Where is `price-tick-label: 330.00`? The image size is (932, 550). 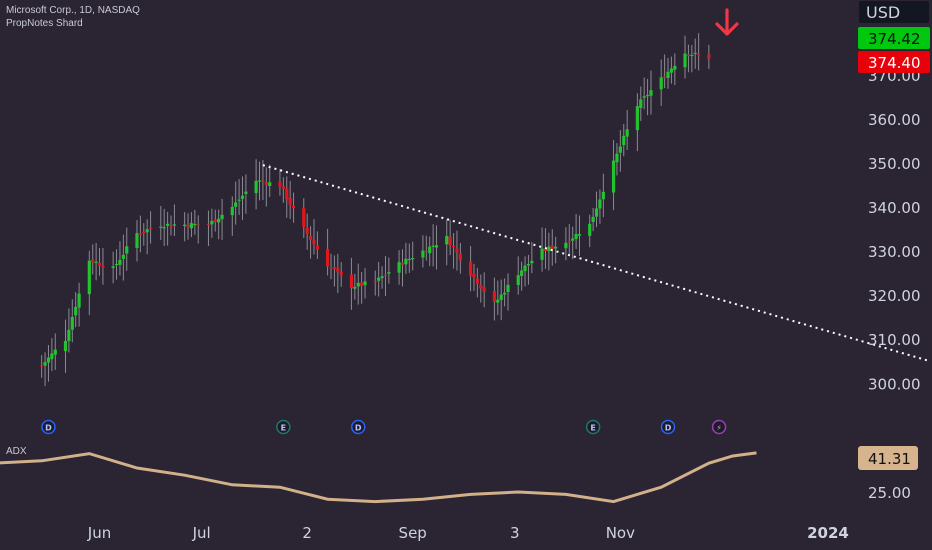
price-tick-label: 330.00 is located at coordinates (894, 252).